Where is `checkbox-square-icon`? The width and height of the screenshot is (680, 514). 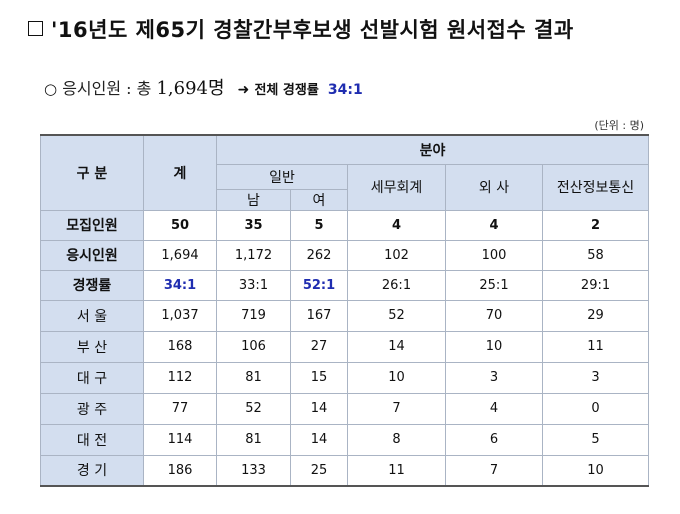 checkbox-square-icon is located at coordinates (35, 28).